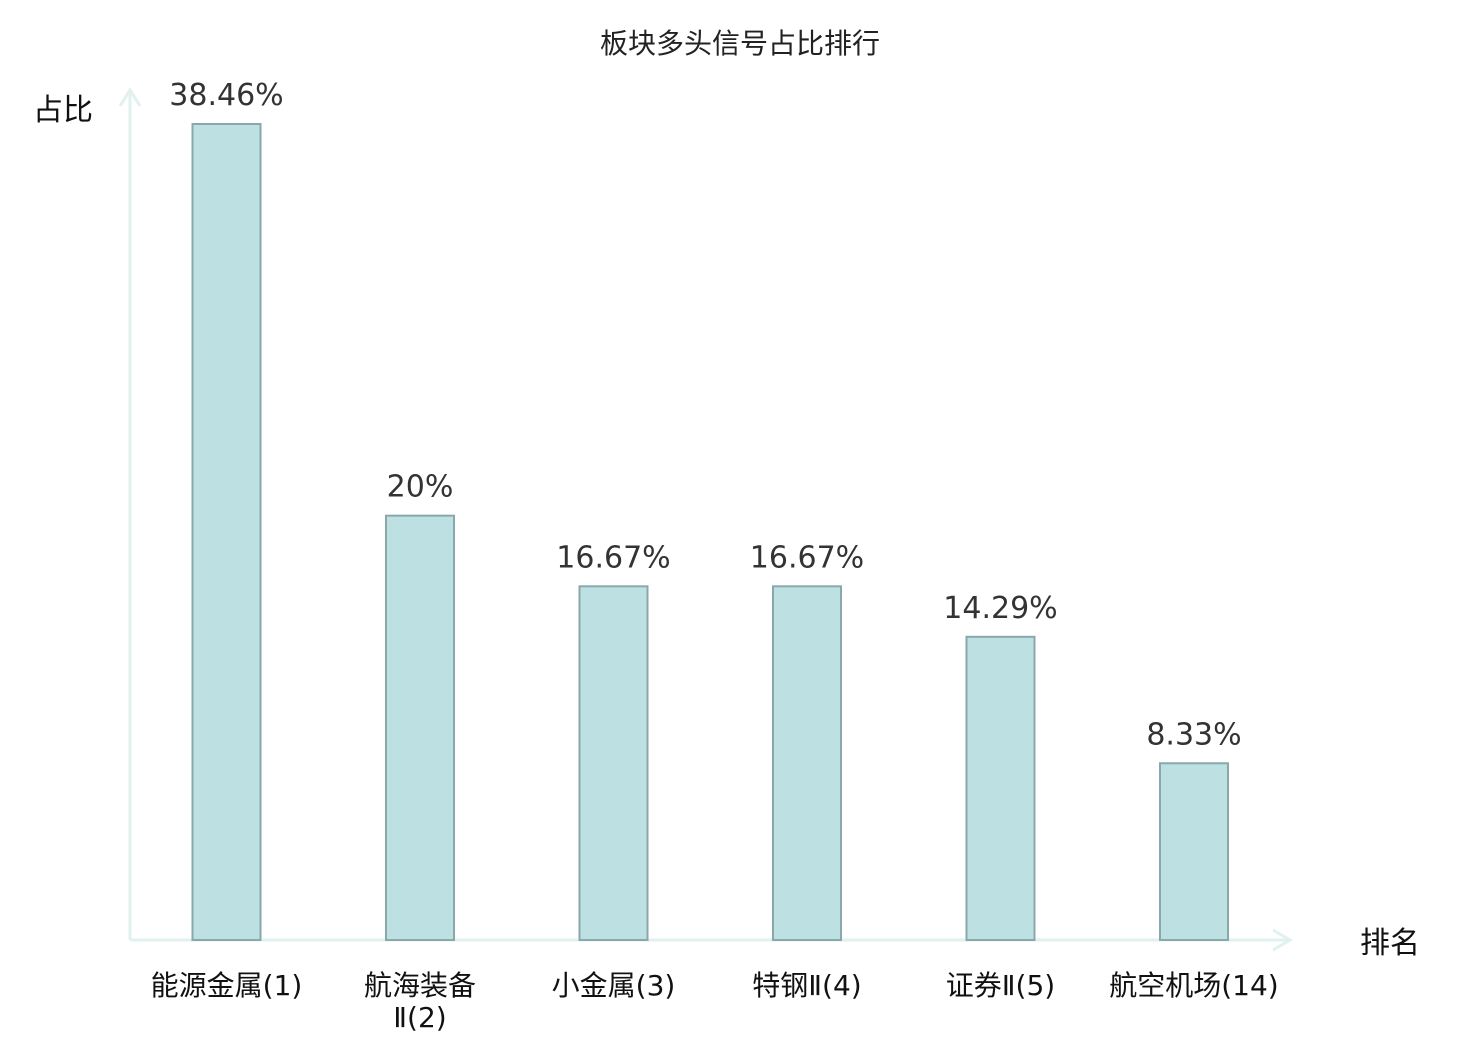 The height and width of the screenshot is (1040, 1480). I want to click on category-label: Ⅱ(2), so click(419, 1017).